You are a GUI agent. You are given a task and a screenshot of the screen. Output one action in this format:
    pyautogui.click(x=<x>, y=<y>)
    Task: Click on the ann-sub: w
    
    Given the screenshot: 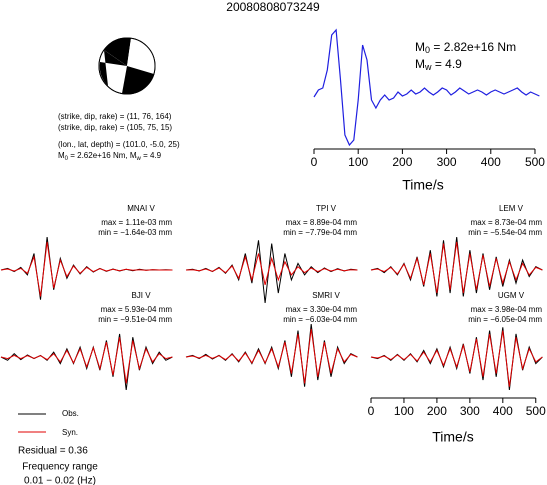 What is the action you would take?
    pyautogui.click(x=428, y=67)
    